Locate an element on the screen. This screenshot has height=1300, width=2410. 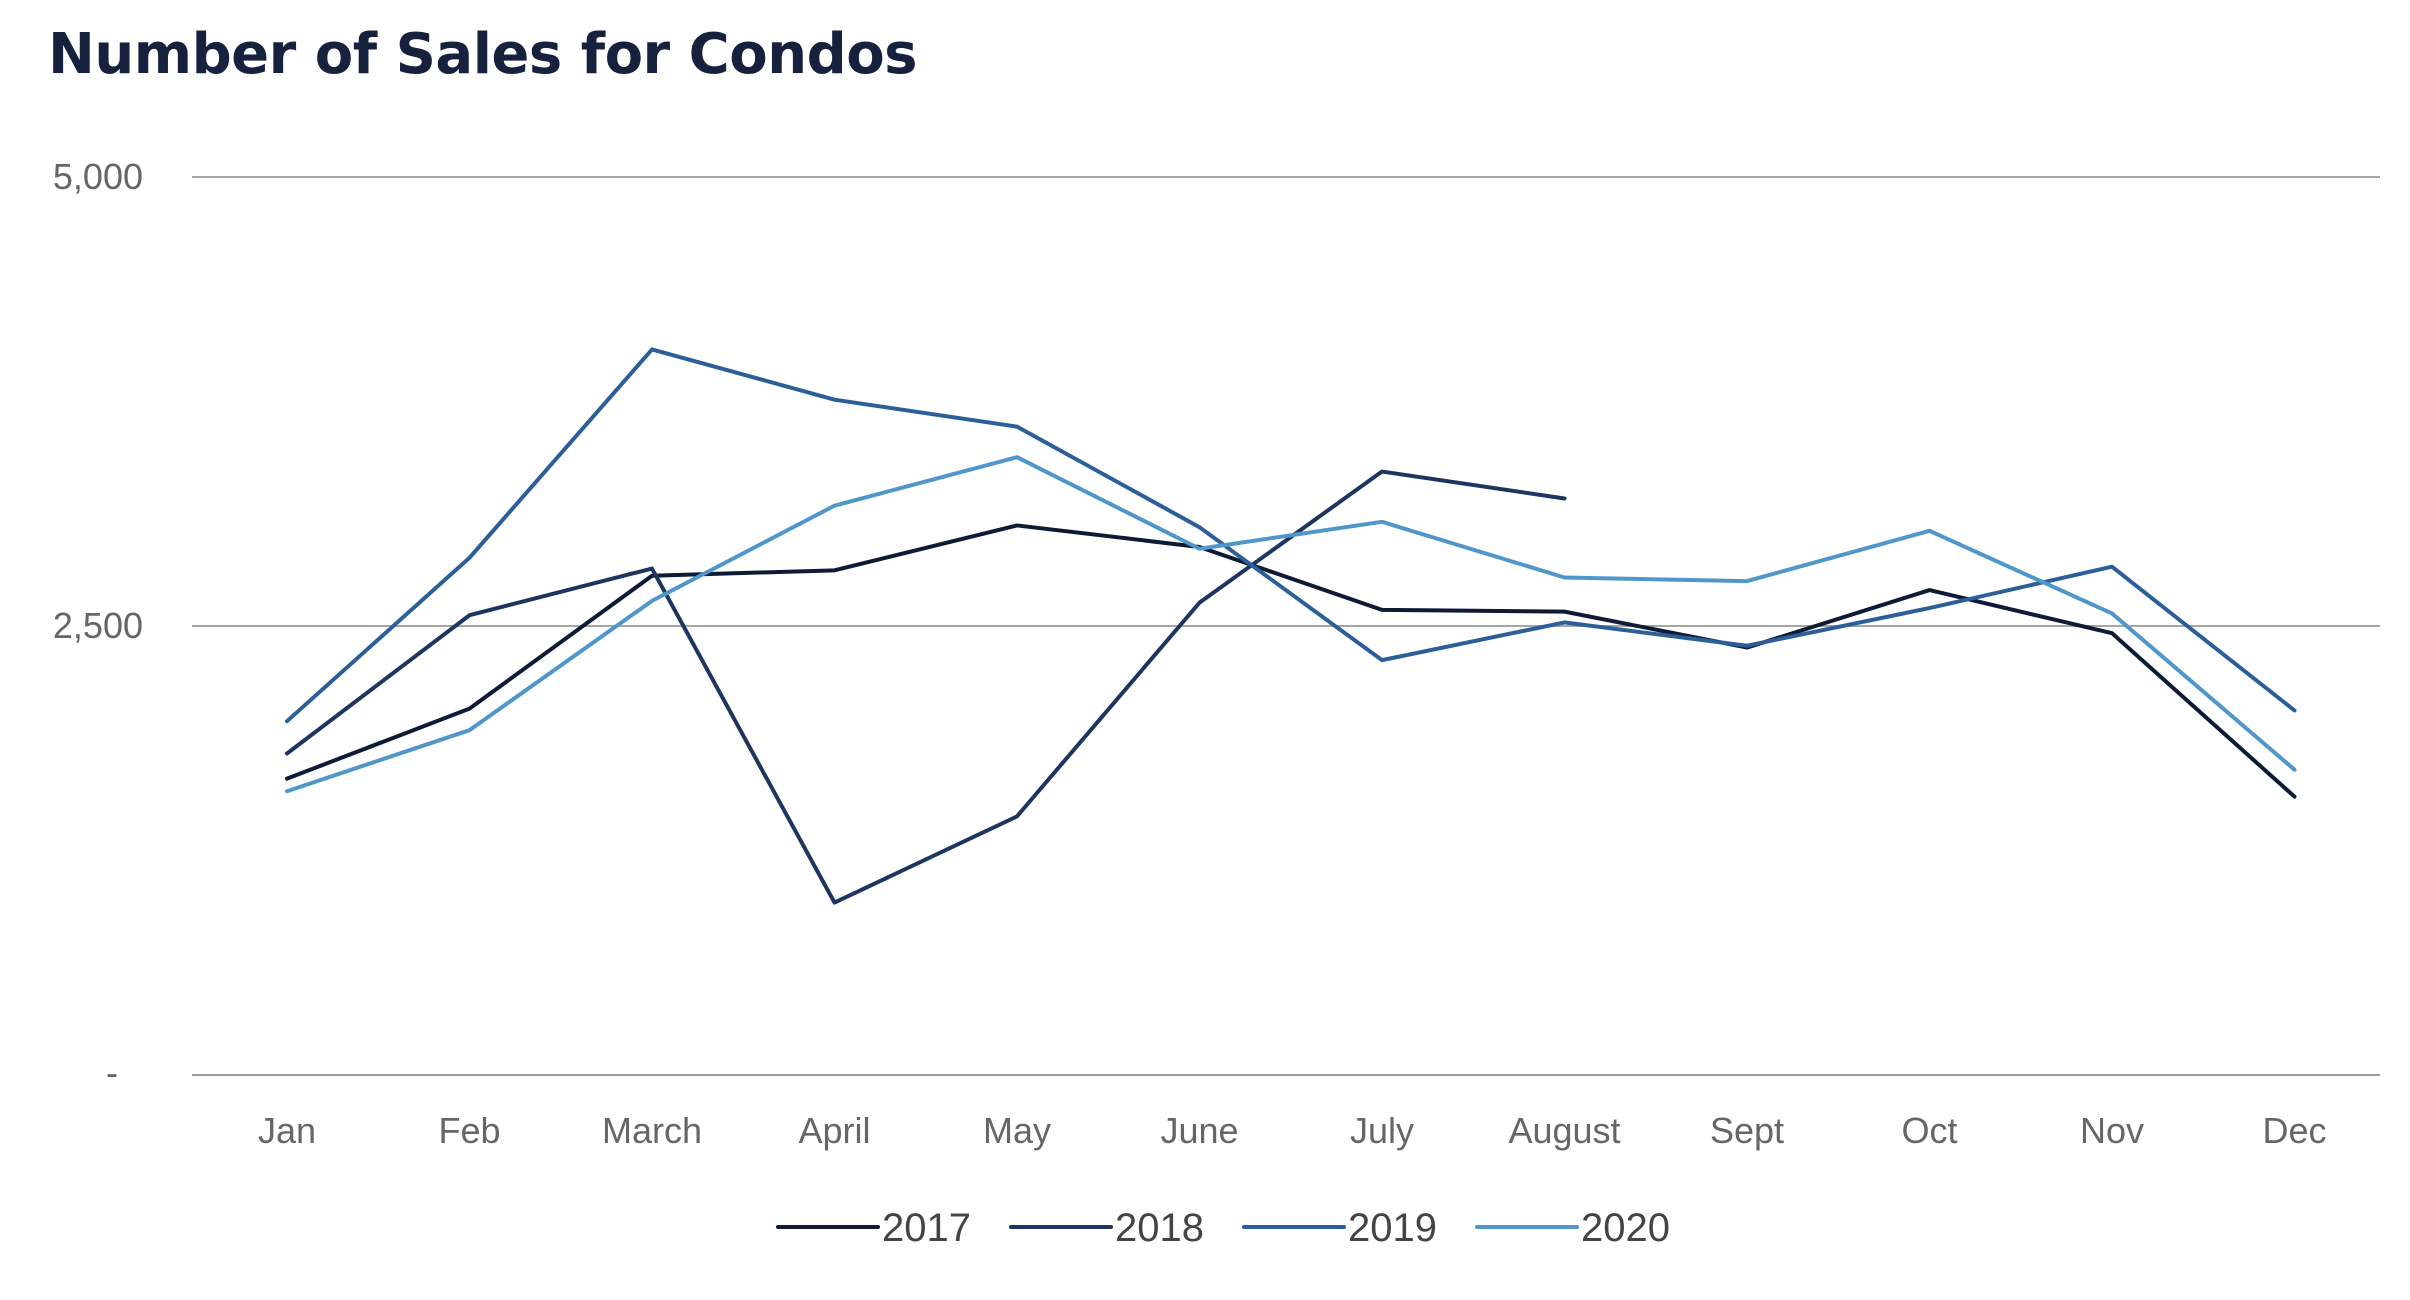
y-tick-label: - is located at coordinates (112, 1072).